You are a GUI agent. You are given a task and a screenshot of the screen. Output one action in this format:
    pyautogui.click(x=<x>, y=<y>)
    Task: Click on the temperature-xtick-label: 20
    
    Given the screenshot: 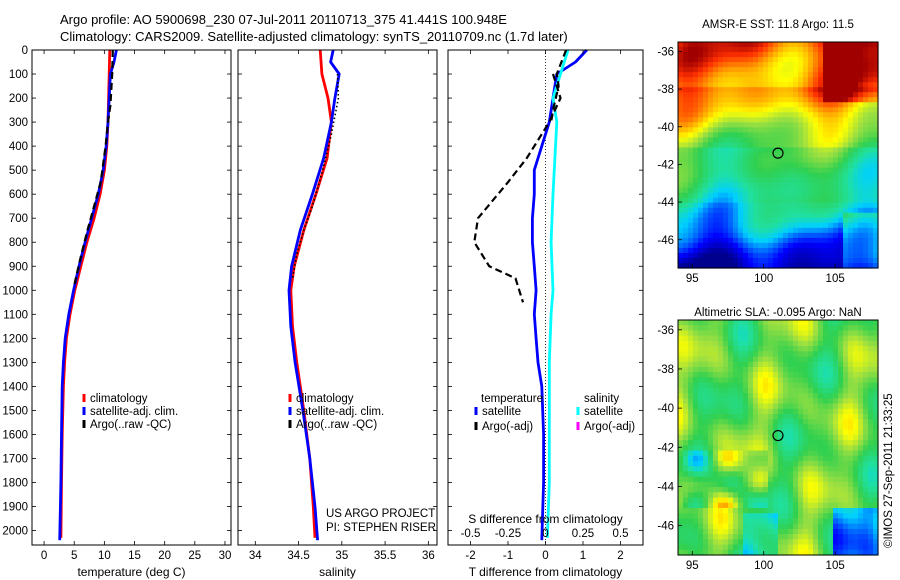 What is the action you would take?
    pyautogui.click(x=164, y=556)
    